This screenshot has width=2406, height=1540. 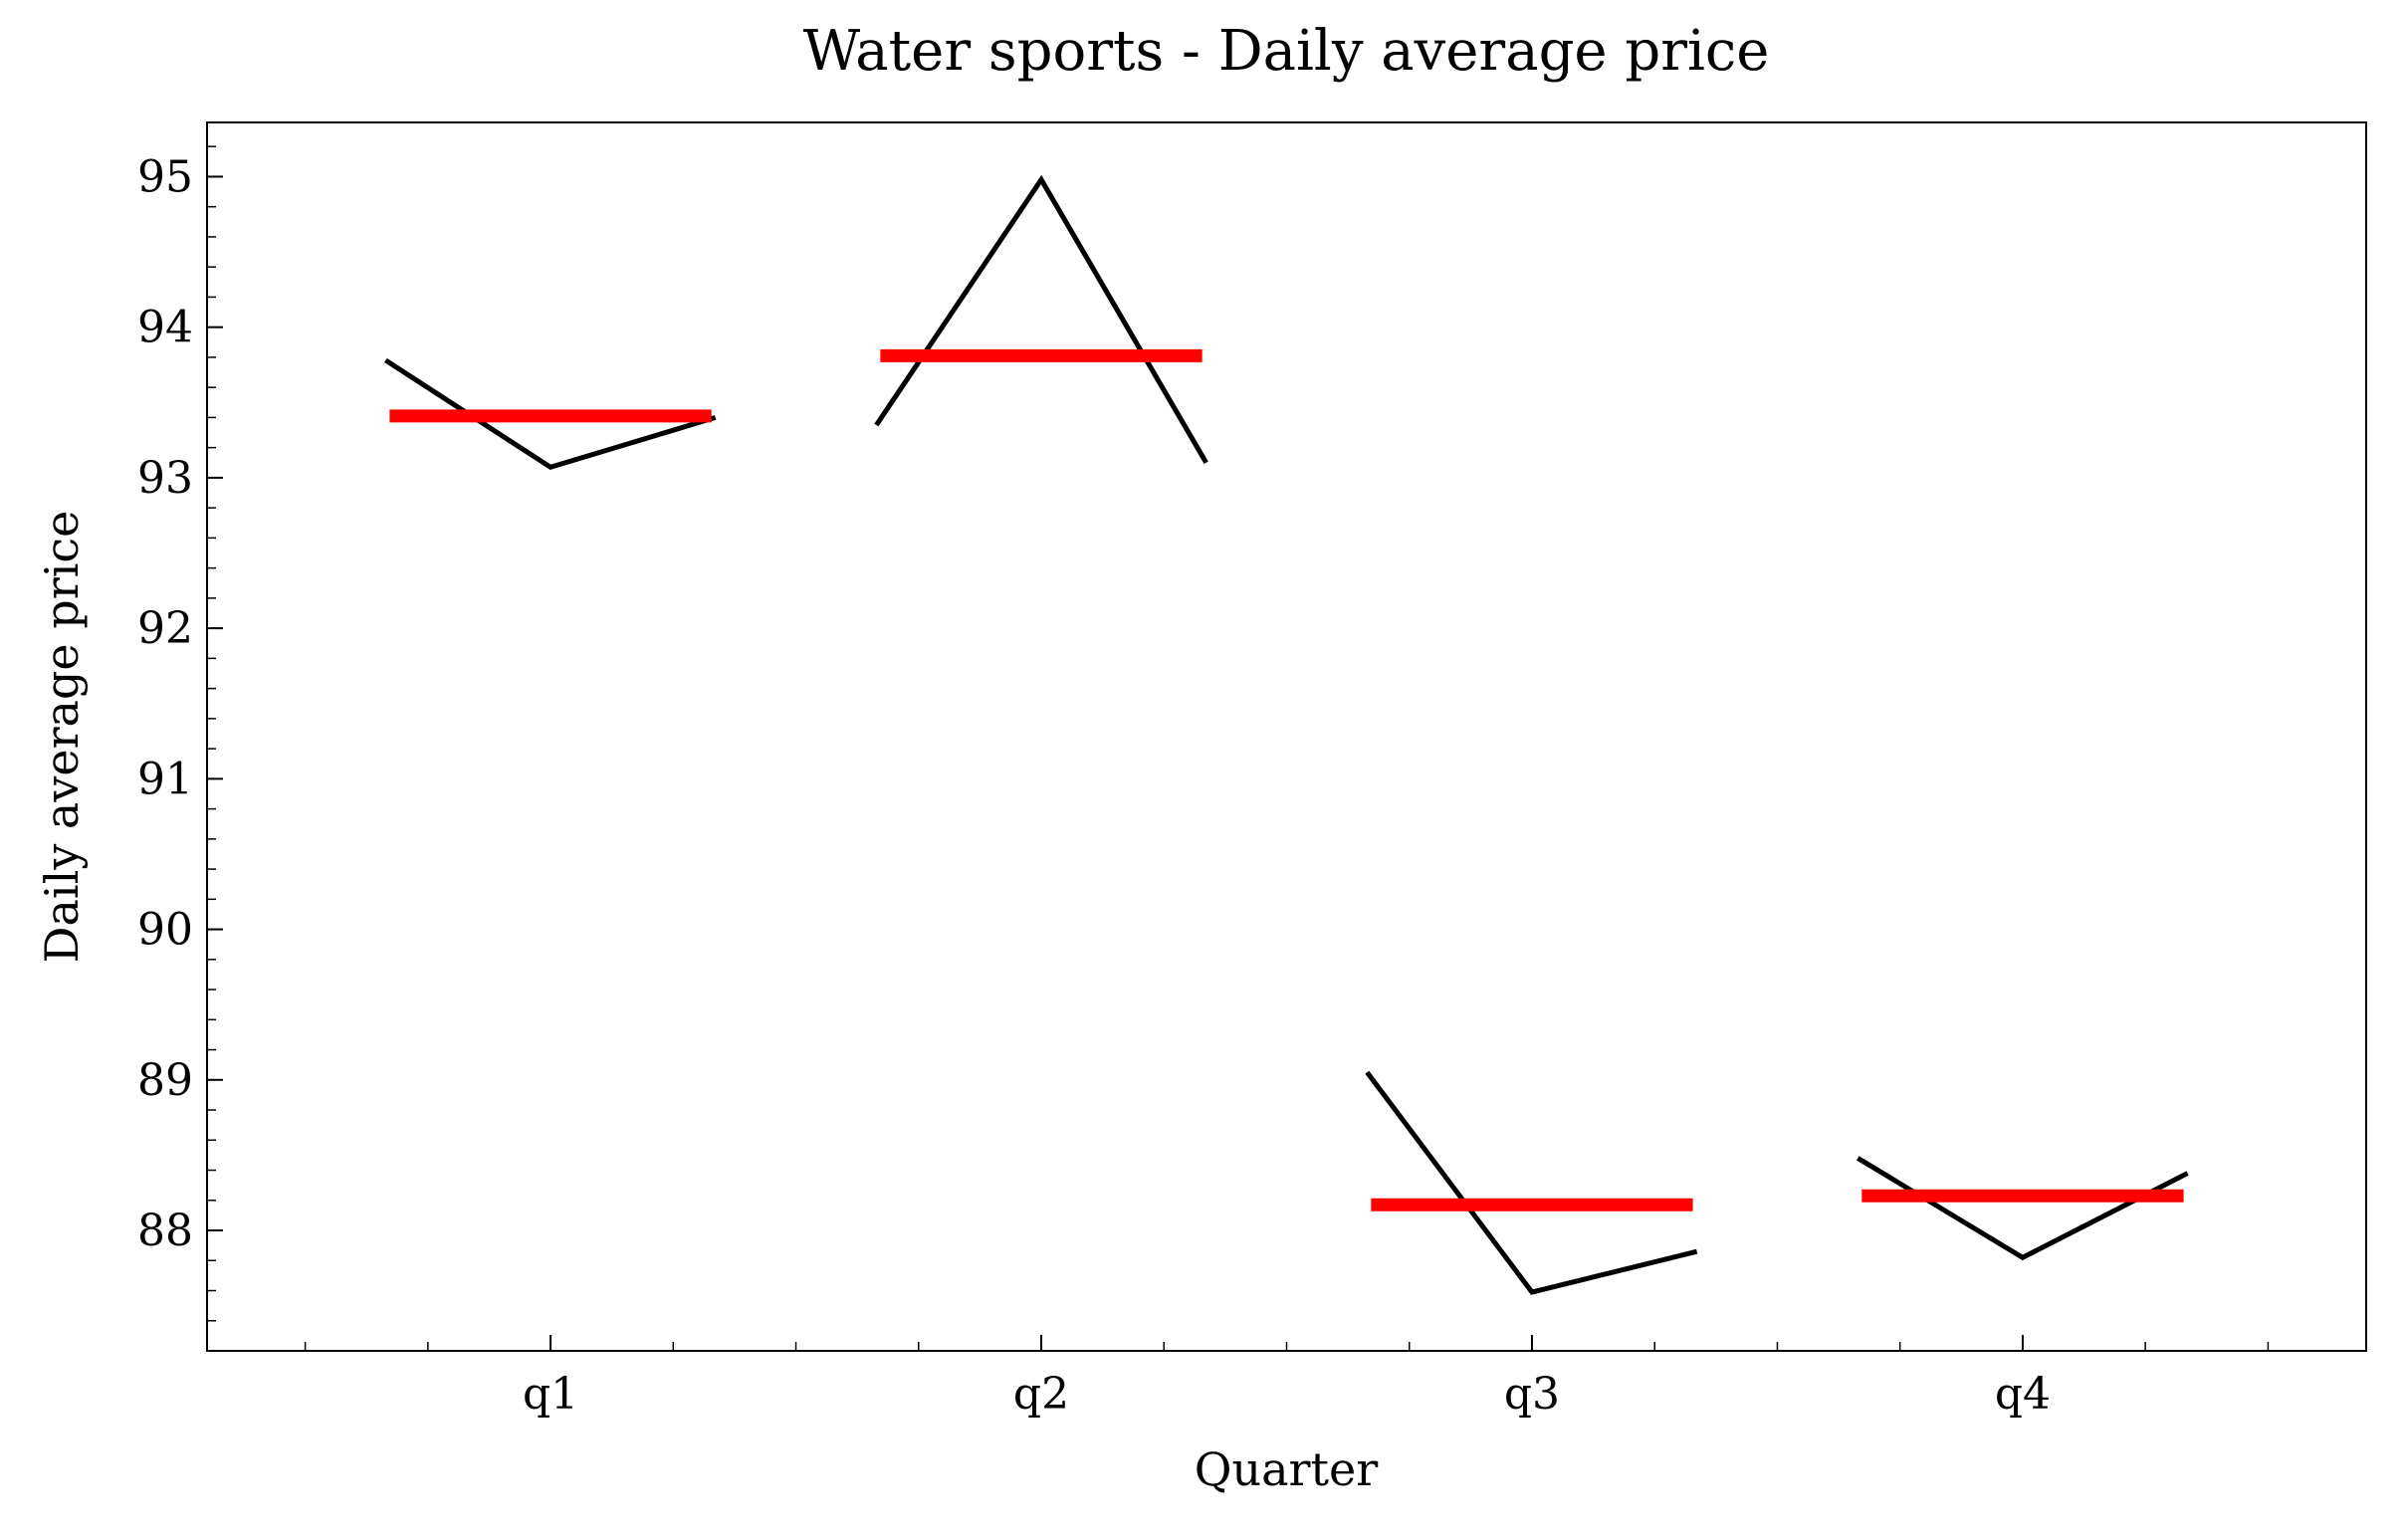 What do you see at coordinates (2023, 1394) in the screenshot?
I see `x-tick-label: q4` at bounding box center [2023, 1394].